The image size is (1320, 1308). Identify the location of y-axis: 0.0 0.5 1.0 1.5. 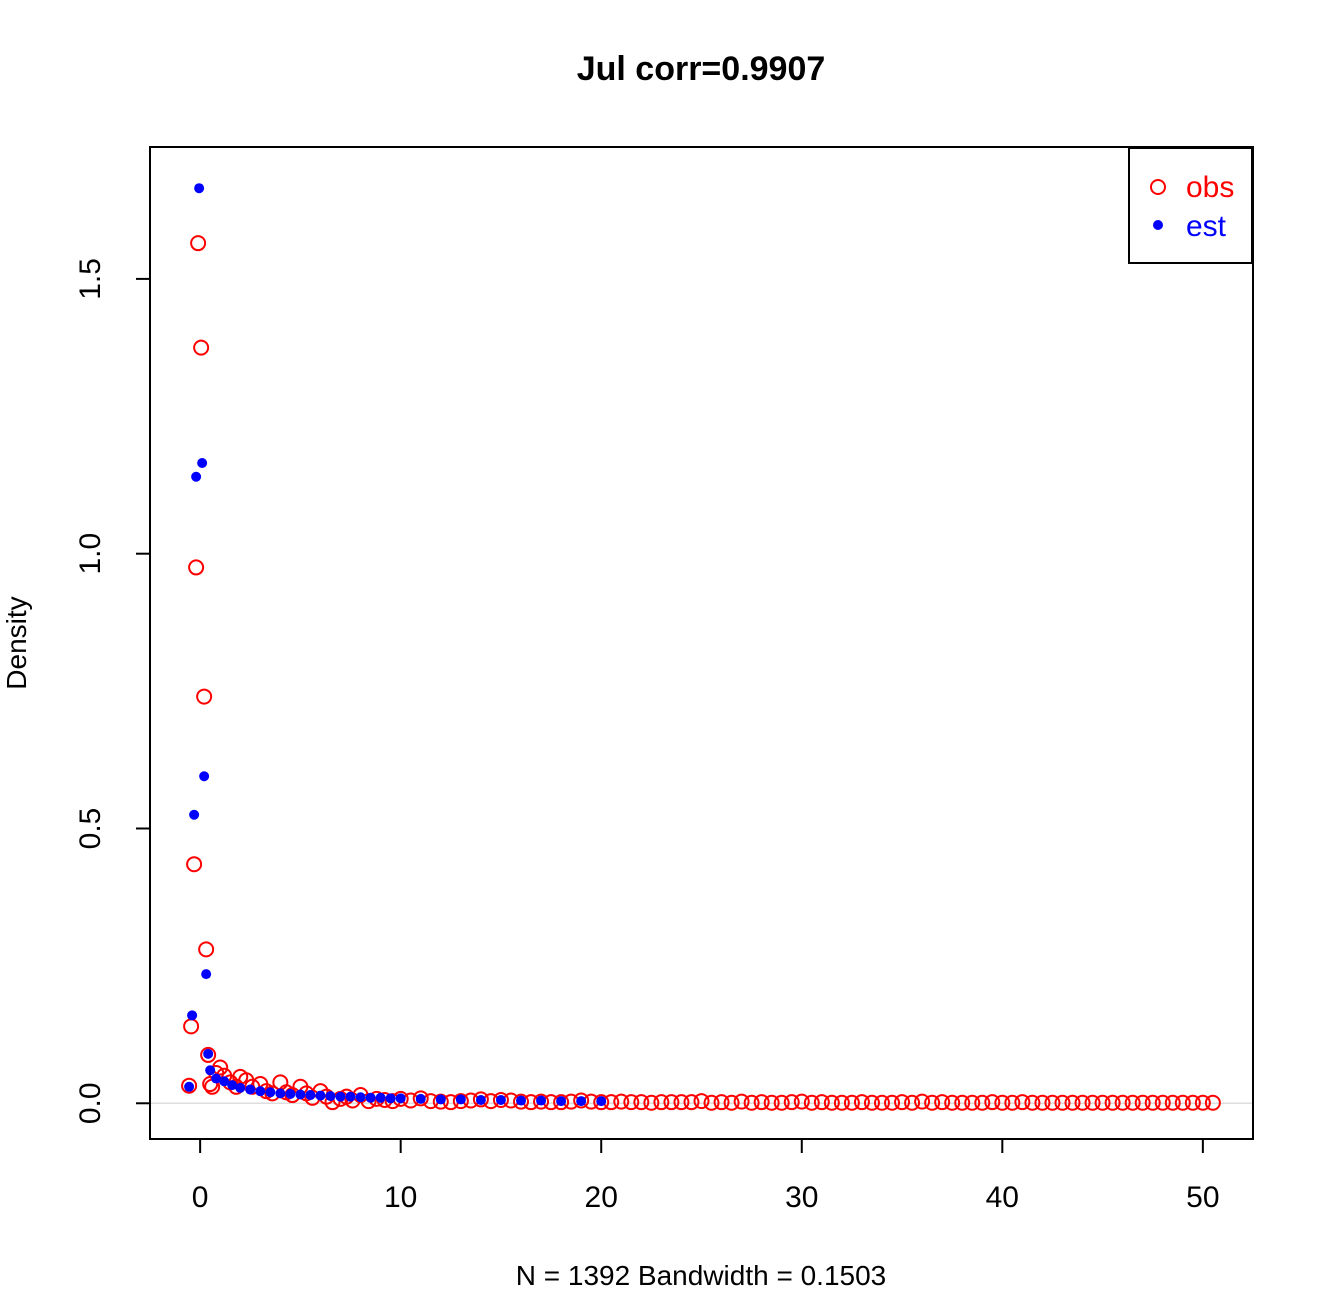
(112, 691).